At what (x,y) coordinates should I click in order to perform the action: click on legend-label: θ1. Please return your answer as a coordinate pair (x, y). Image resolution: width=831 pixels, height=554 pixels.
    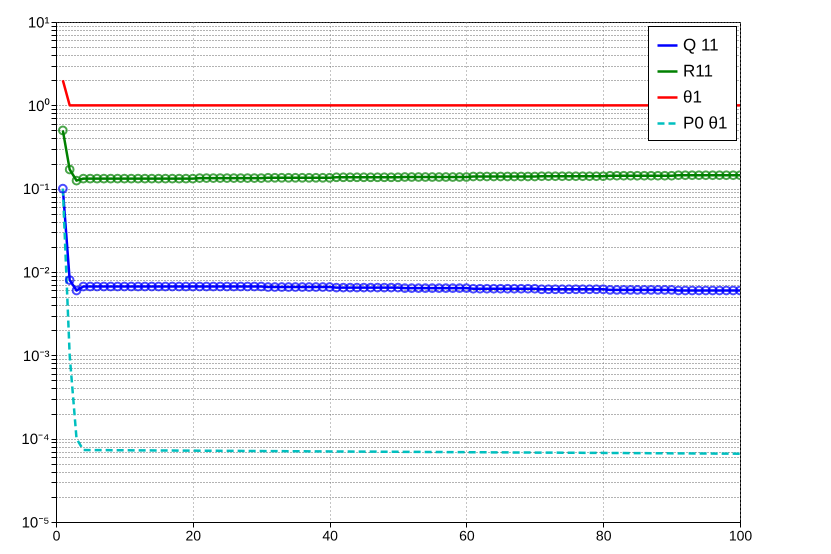
    Looking at the image, I should click on (692, 97).